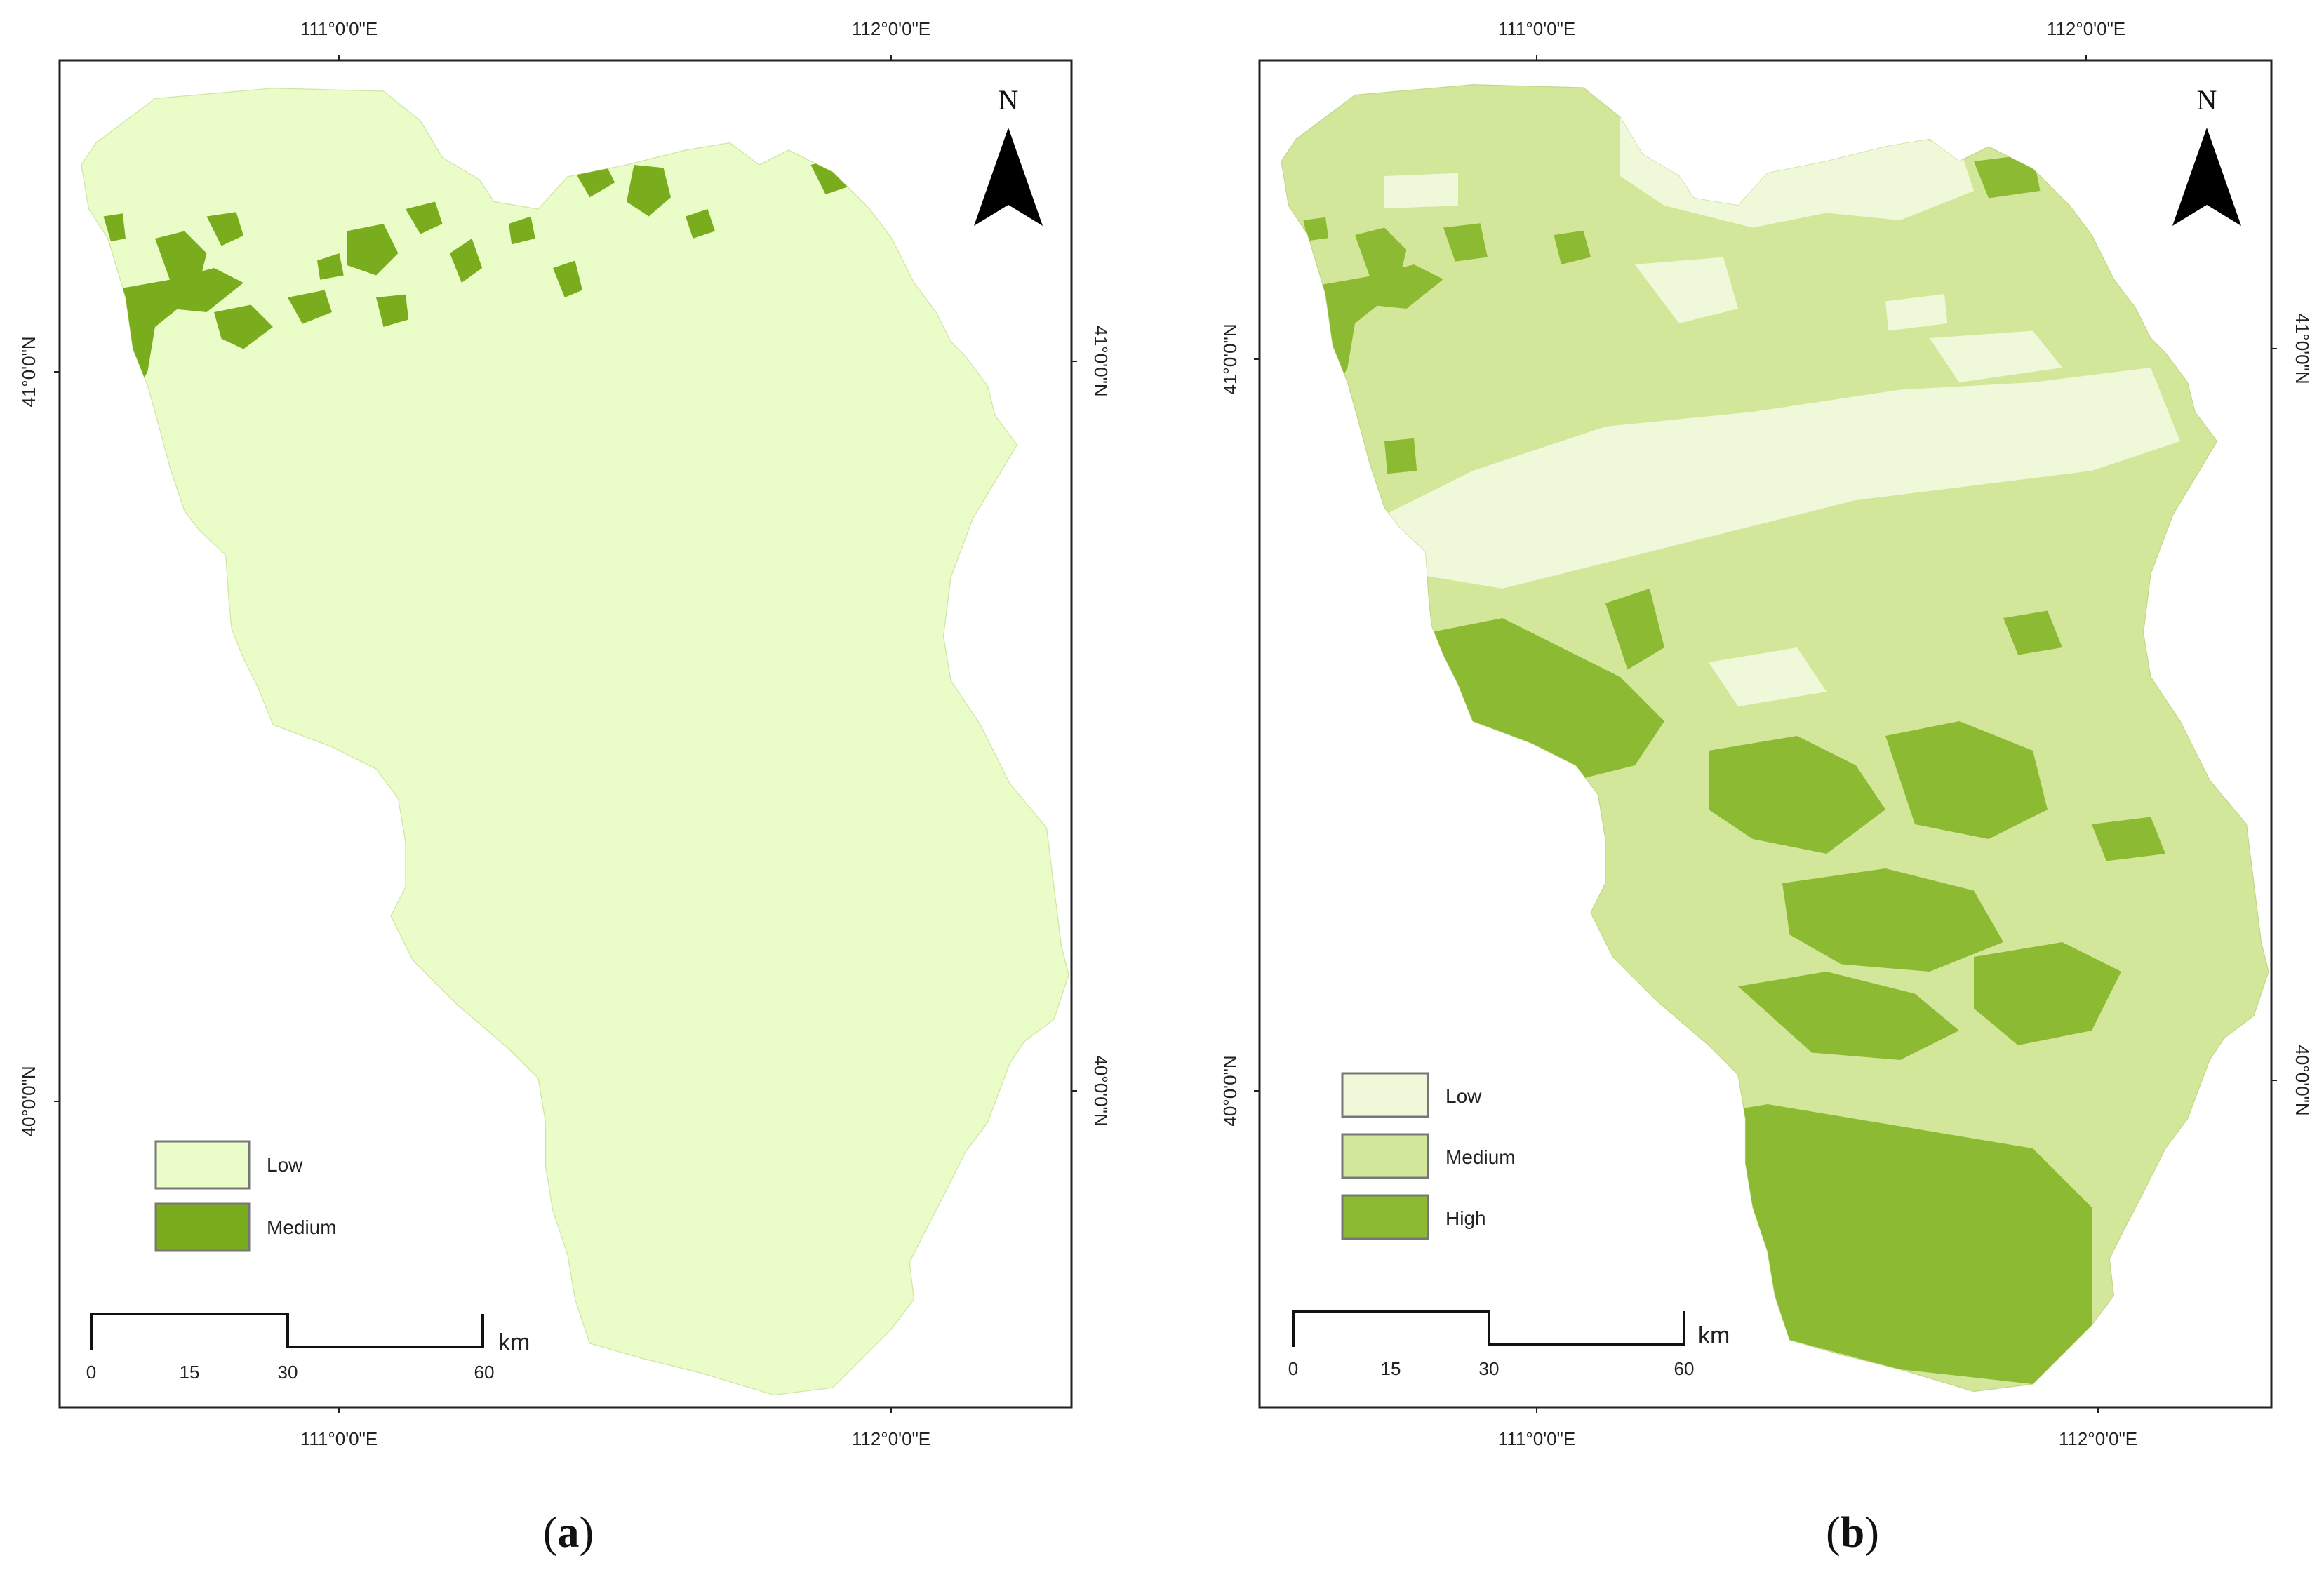 This screenshot has width=2324, height=1577. Describe the element at coordinates (568, 1533) in the screenshot. I see `panel-caption: (a)` at that location.